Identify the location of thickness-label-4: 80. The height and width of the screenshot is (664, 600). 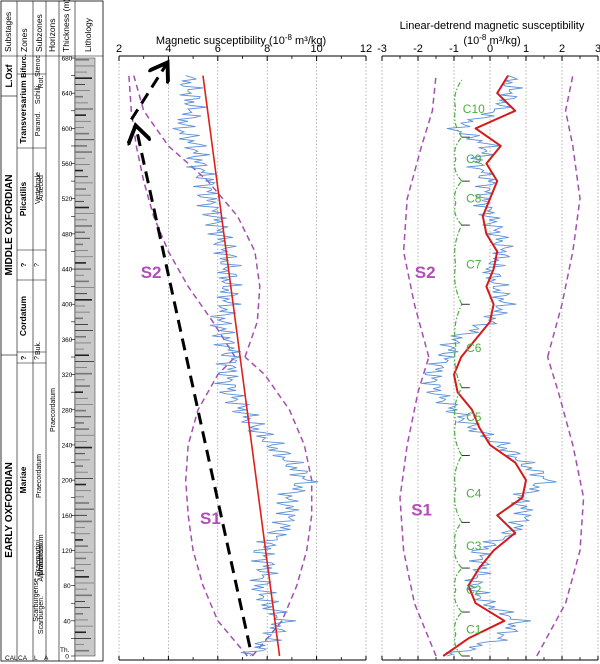
(67, 586).